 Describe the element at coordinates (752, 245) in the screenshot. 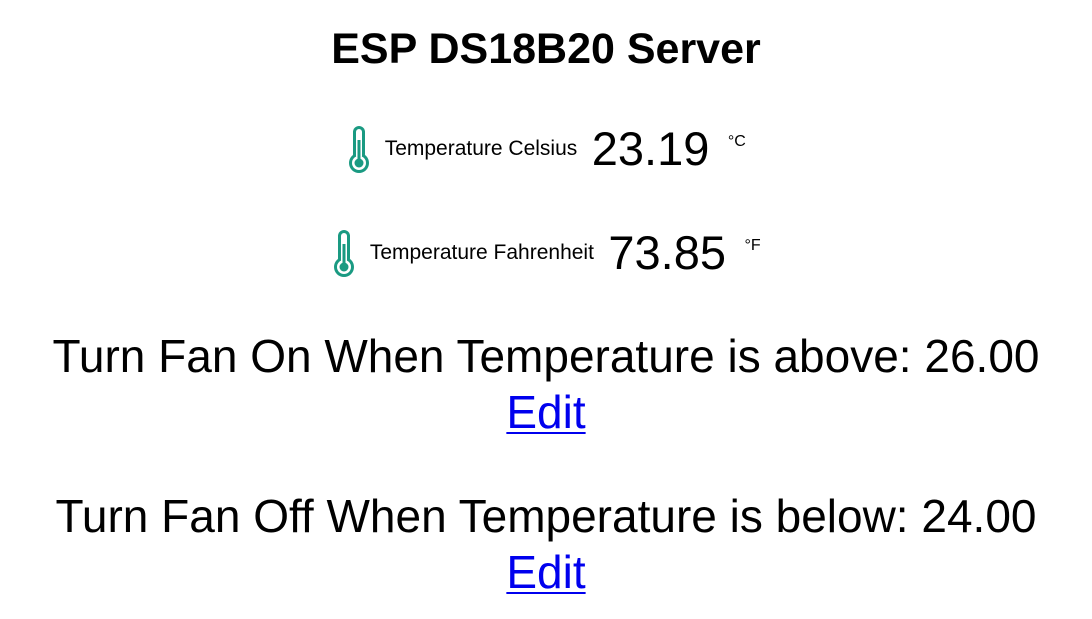

I see `fahrenheit-unit: °F` at that location.